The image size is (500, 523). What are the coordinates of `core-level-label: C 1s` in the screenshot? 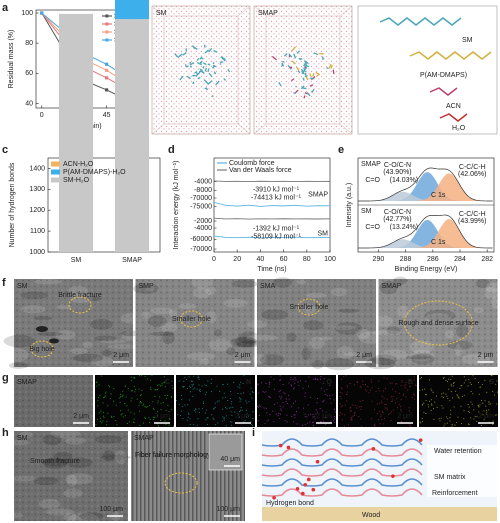 It's located at (438, 242).